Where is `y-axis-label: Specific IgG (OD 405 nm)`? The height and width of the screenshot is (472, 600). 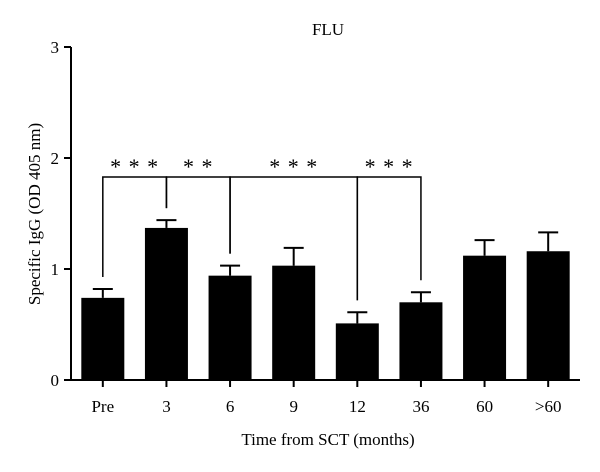 y-axis-label: Specific IgG (OD 405 nm) is located at coordinates (34, 214).